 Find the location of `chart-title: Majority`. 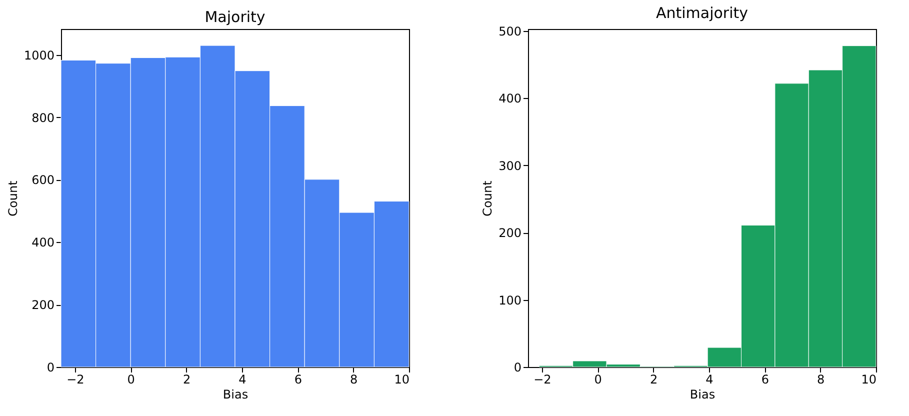

chart-title: Majority is located at coordinates (235, 17).